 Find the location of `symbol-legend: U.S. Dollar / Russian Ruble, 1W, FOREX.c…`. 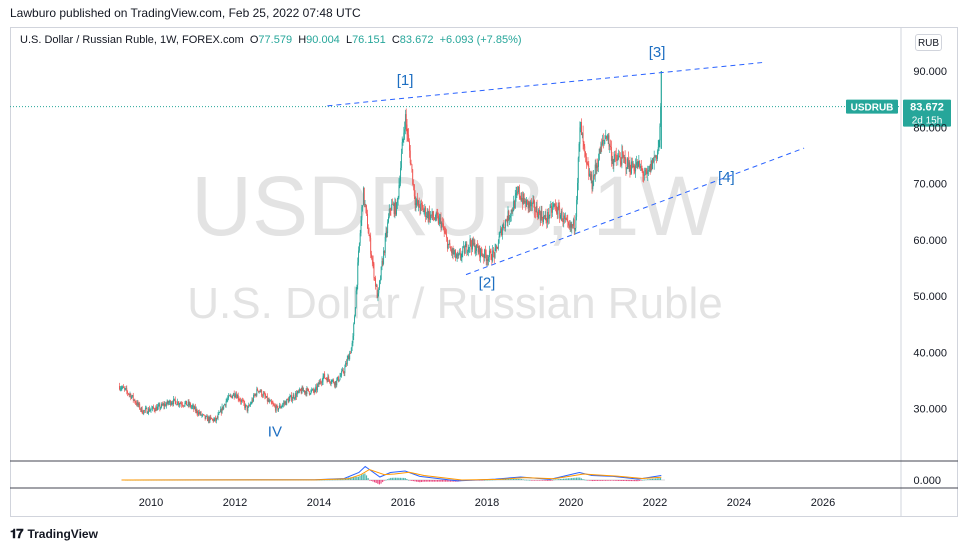

symbol-legend: U.S. Dollar / Russian Ruble, 1W, FOREX.c… is located at coordinates (271, 40).